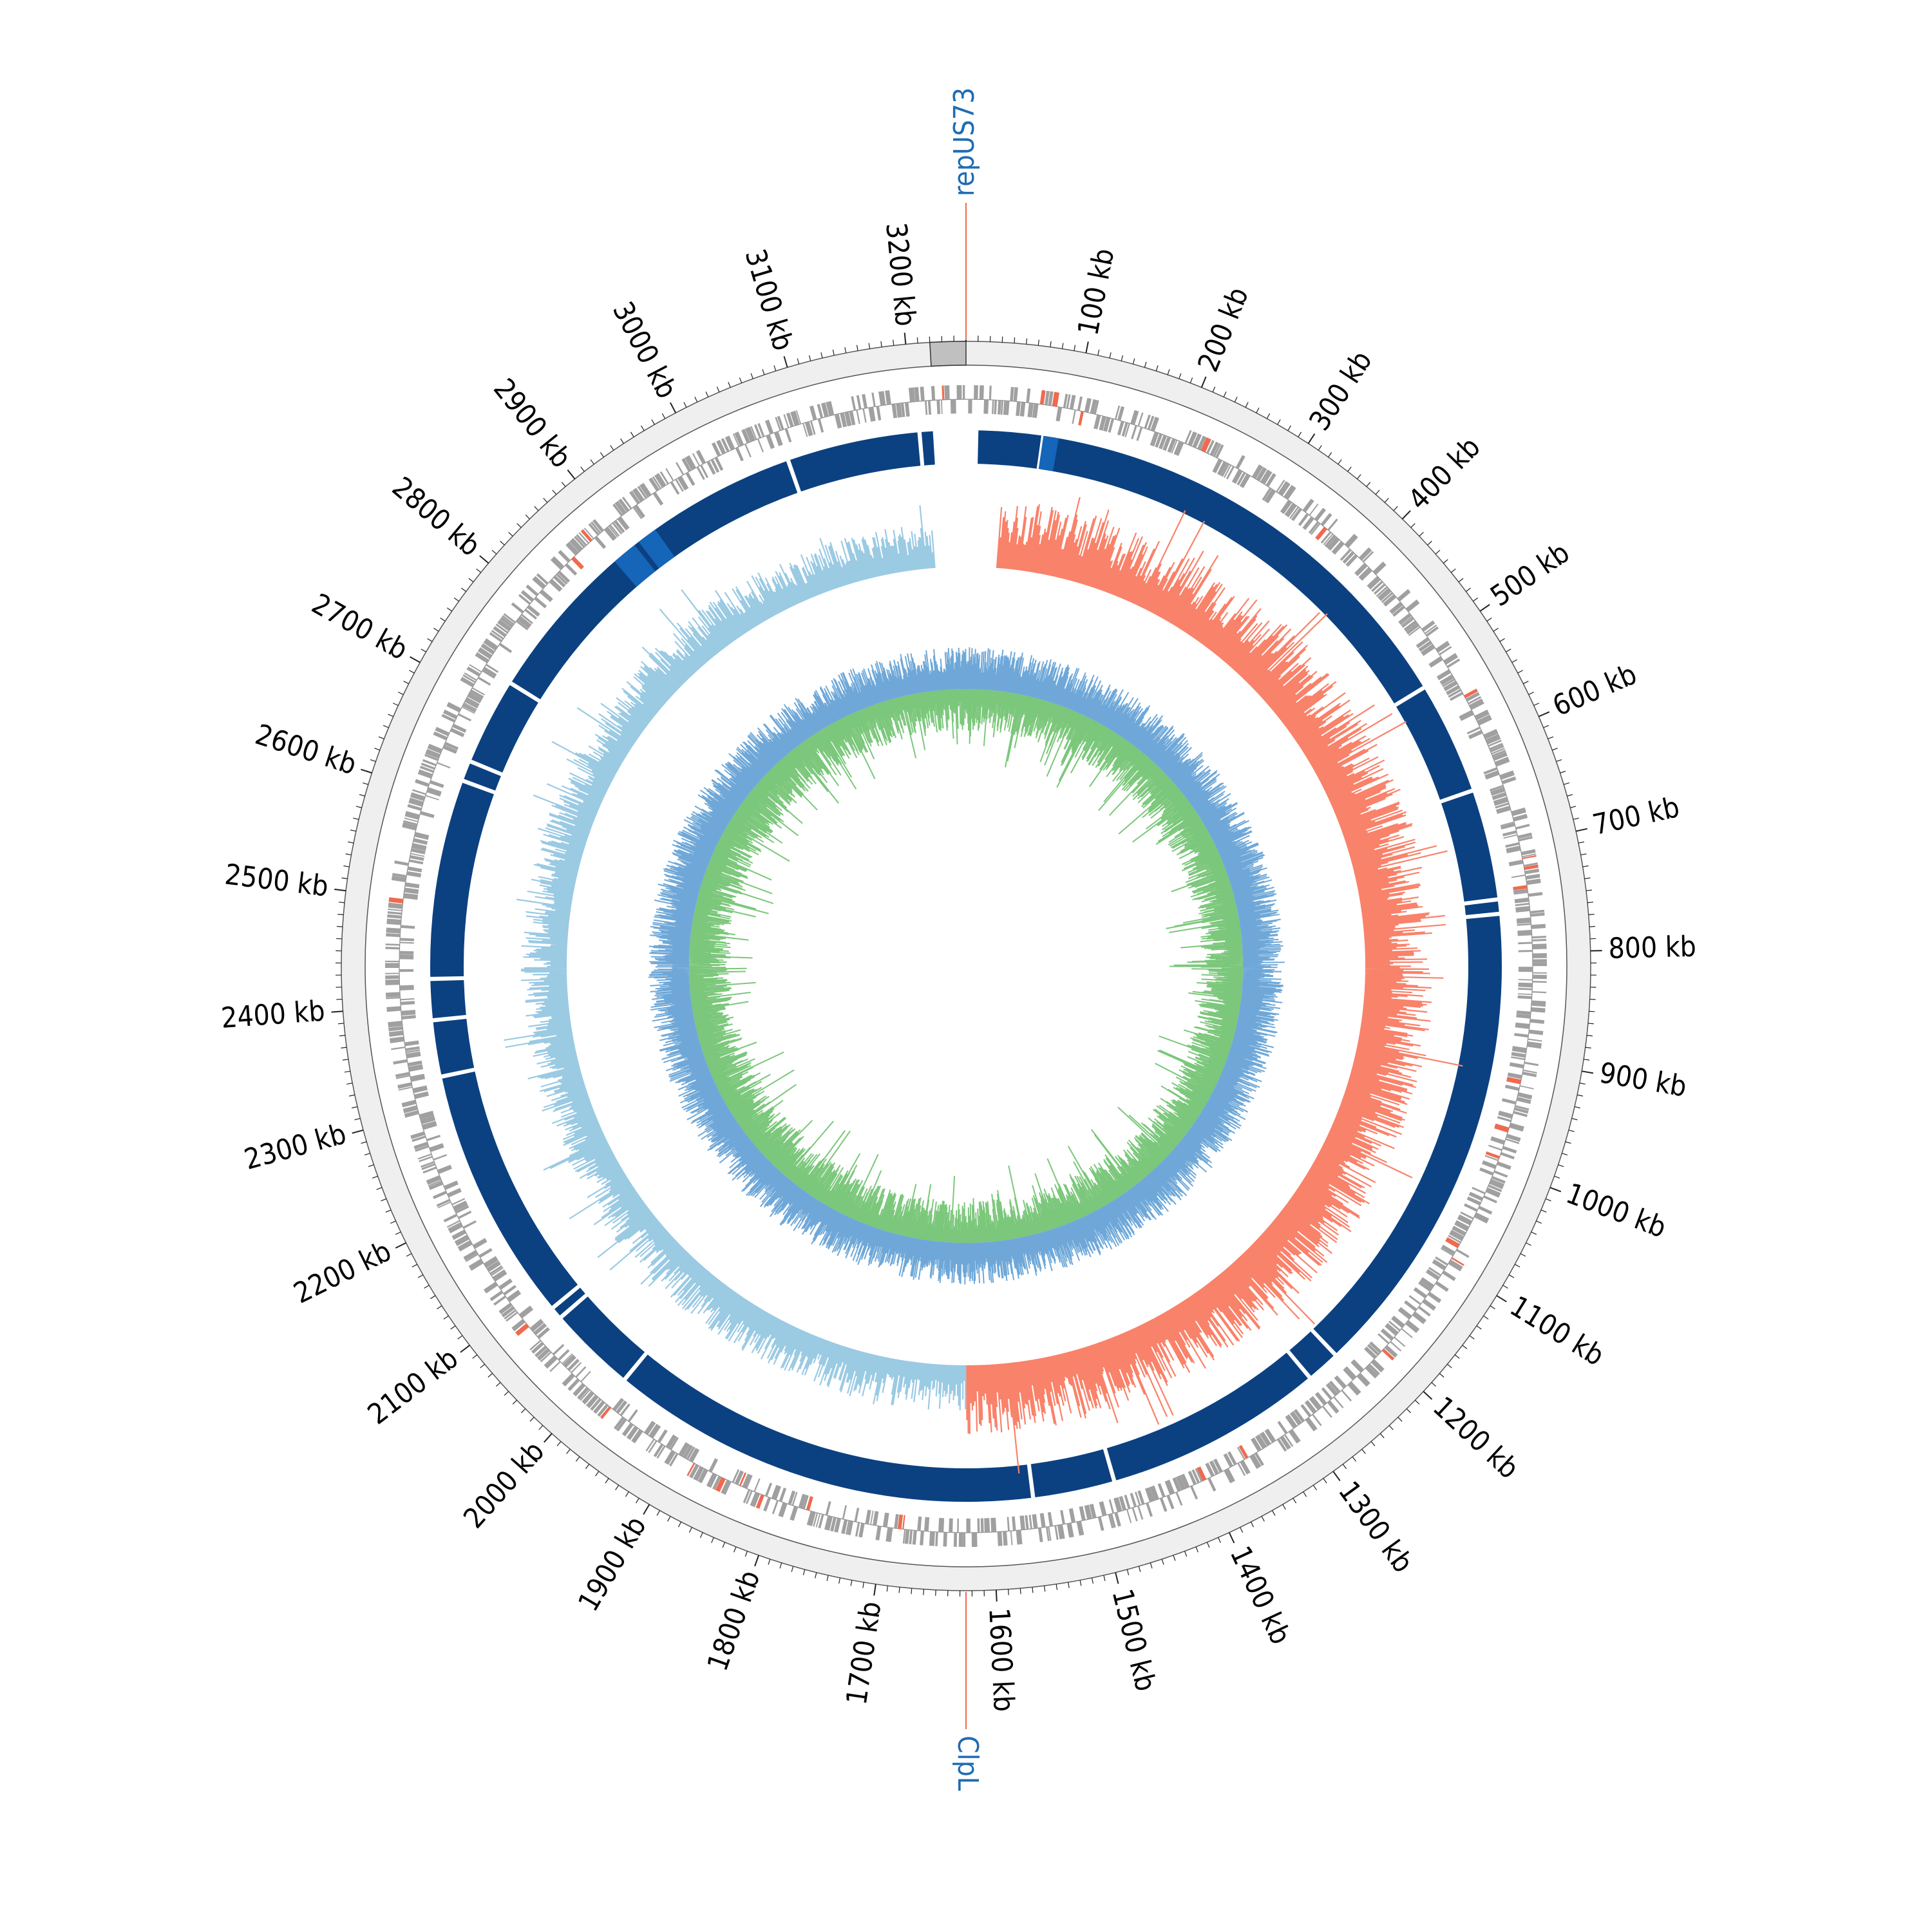  What do you see at coordinates (855, 462) in the screenshot?
I see `contig-block` at bounding box center [855, 462].